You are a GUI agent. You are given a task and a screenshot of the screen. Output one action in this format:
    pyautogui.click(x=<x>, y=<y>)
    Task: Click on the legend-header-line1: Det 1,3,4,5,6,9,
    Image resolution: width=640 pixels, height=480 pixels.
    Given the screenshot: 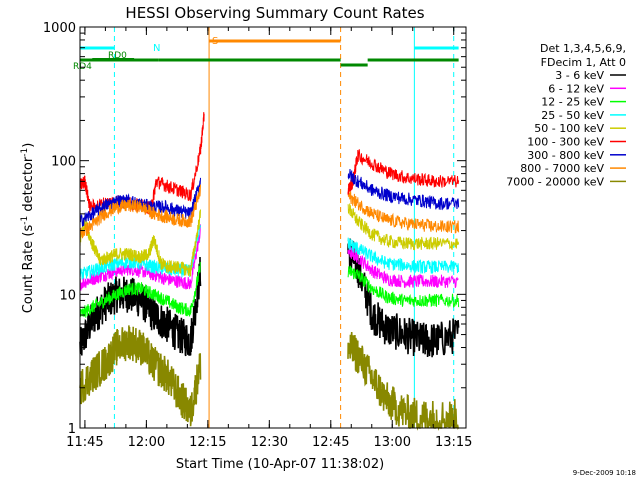 What is the action you would take?
    pyautogui.click(x=583, y=48)
    